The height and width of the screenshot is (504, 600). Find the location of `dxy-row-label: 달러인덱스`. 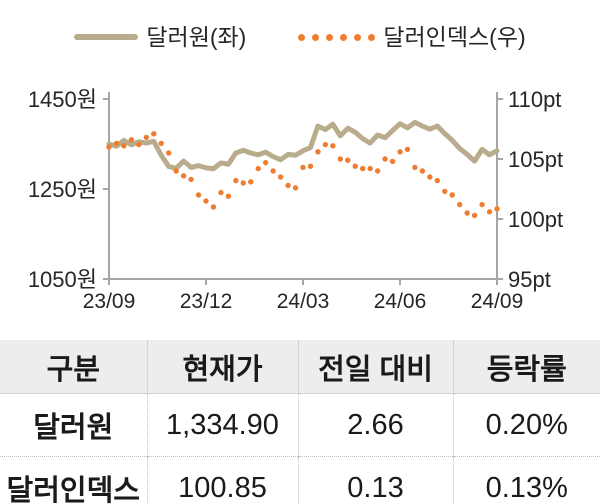

dxy-row-label: 달러인덱스 is located at coordinates (73, 480).